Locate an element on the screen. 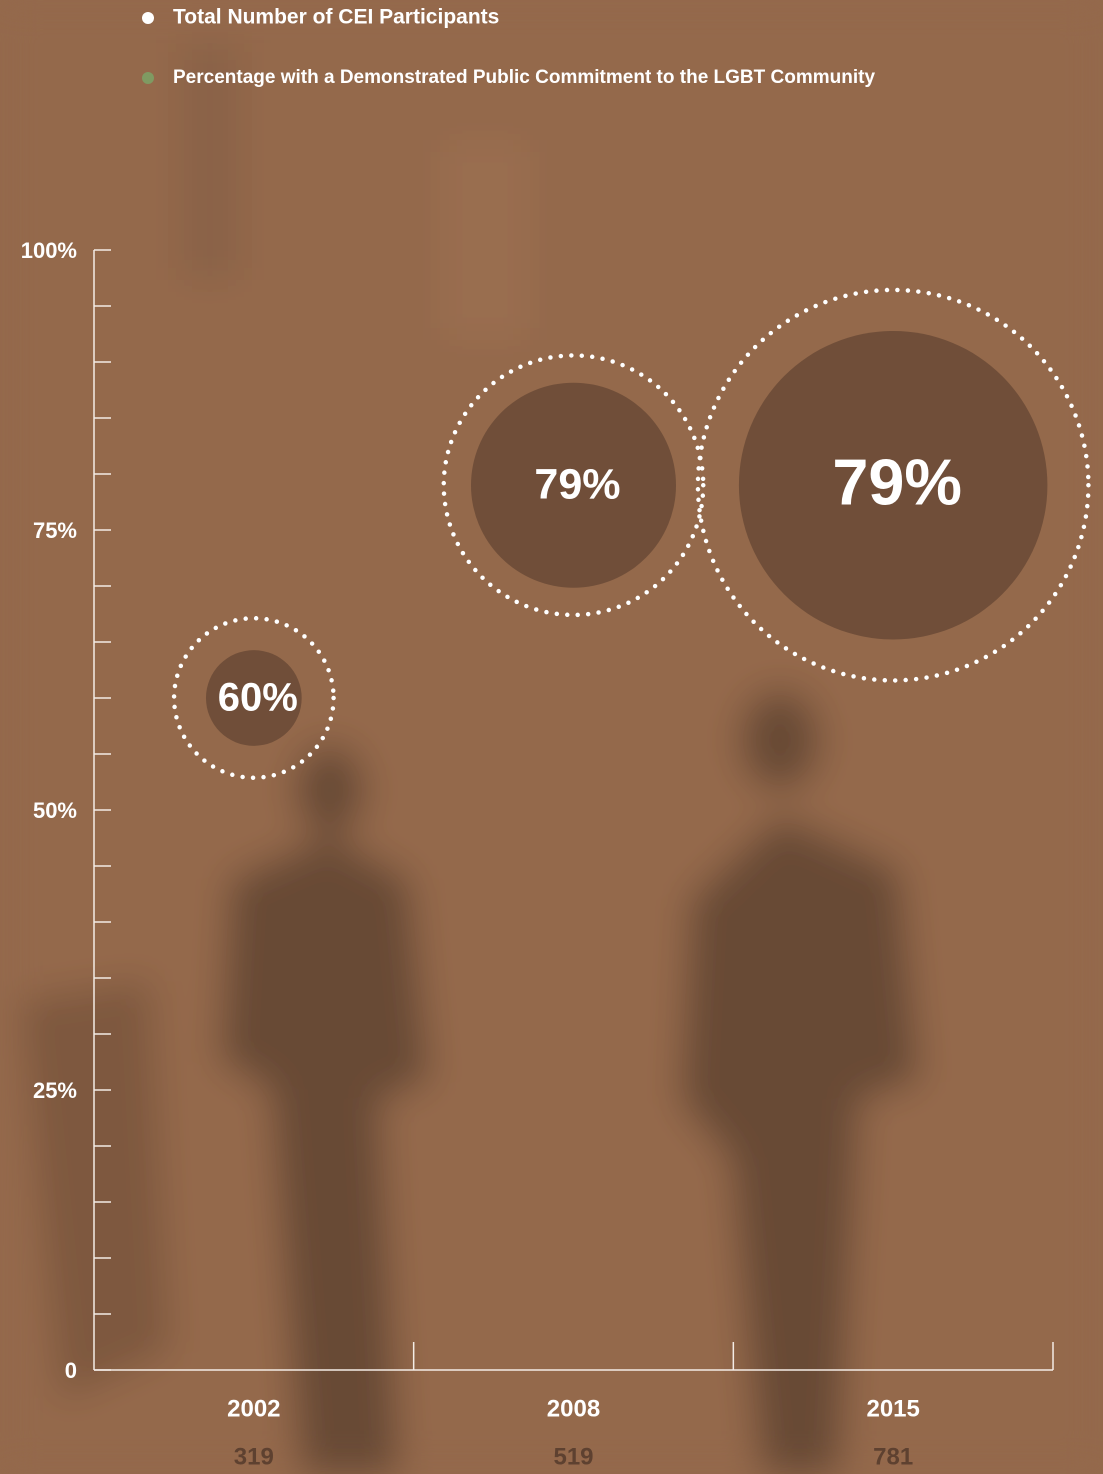 The height and width of the screenshot is (1474, 1103). x-tick-label: 2015 is located at coordinates (892, 1408).